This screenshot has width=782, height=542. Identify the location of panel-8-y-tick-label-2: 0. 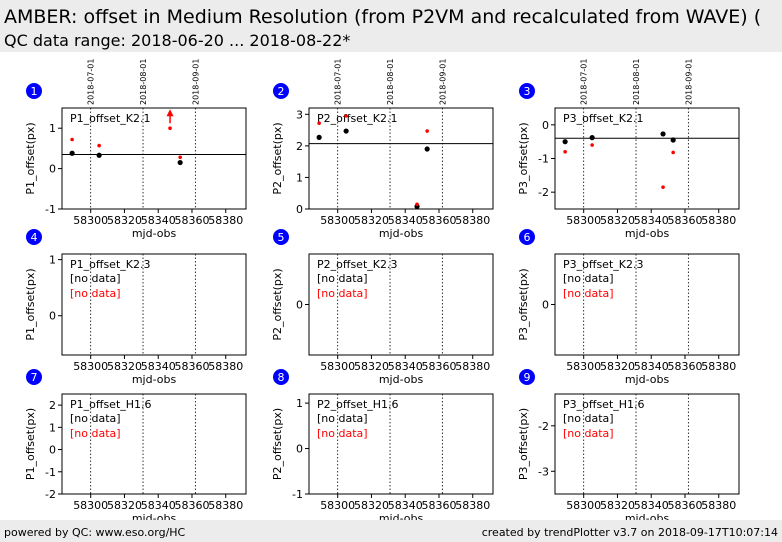
(299, 449).